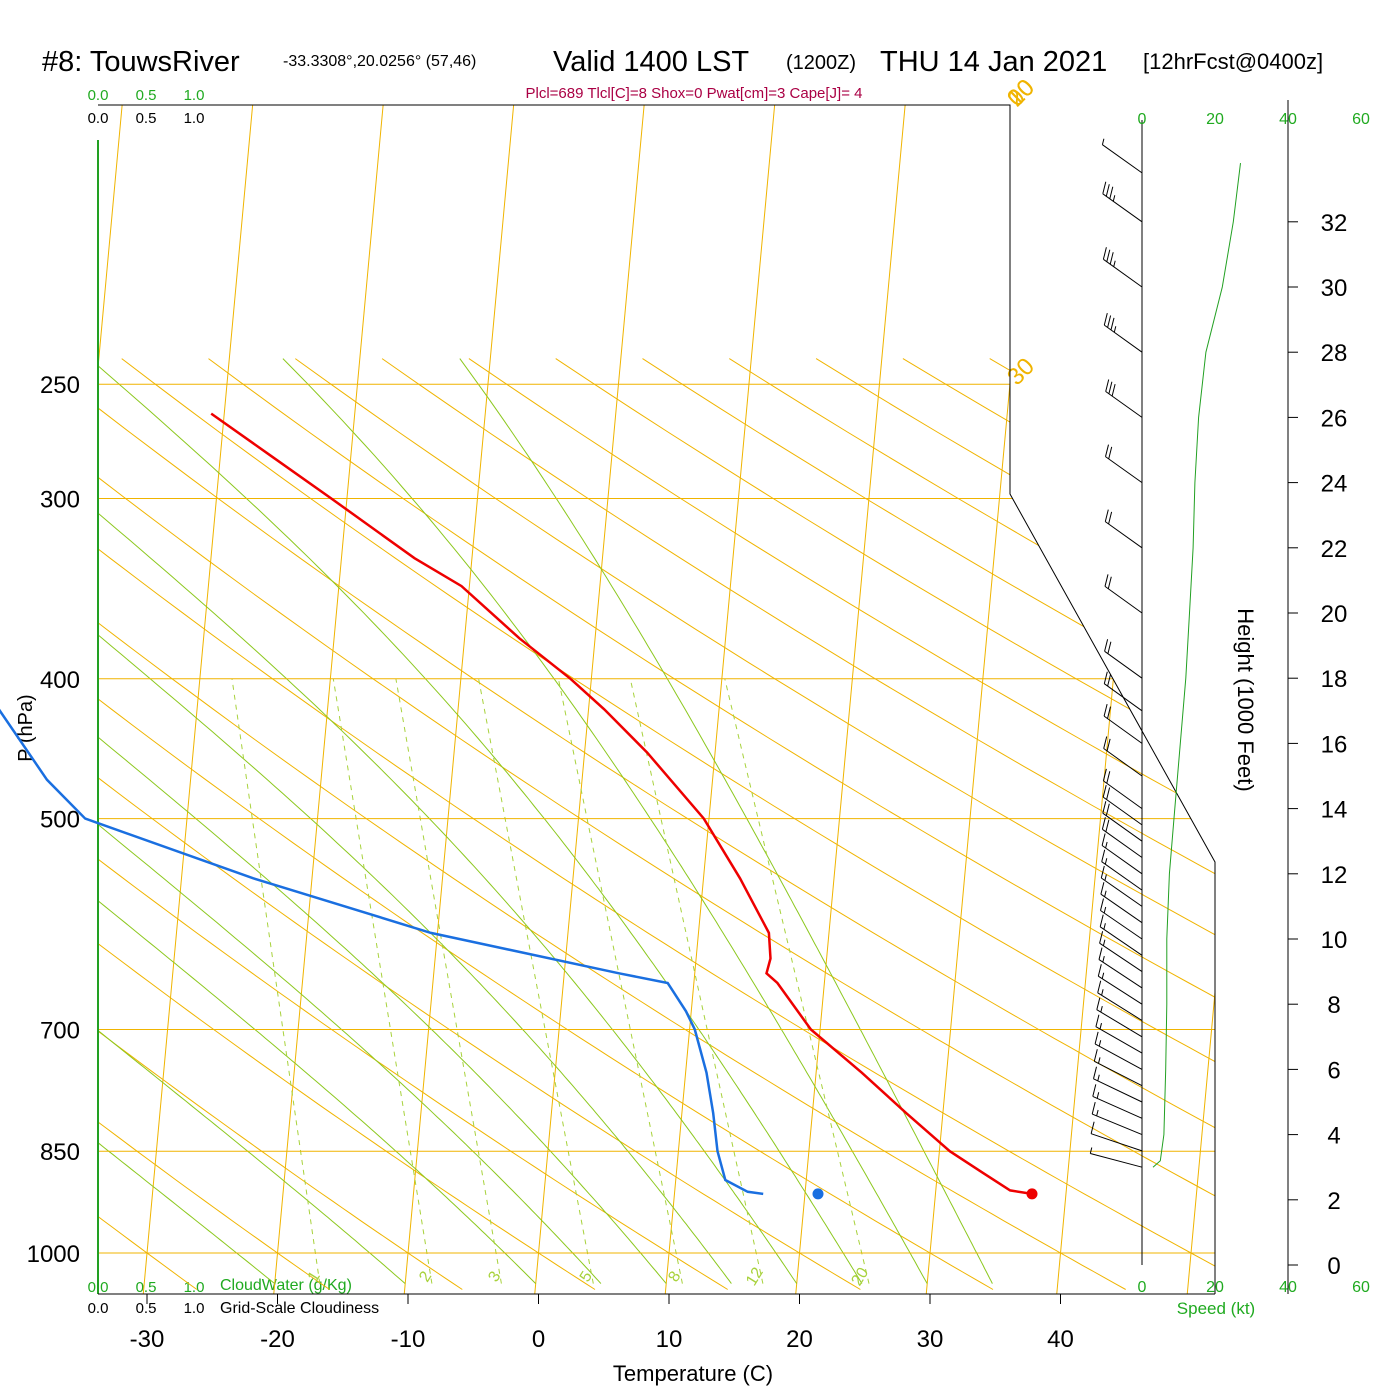 This screenshot has width=1400, height=1400. I want to click on pressure-tick-label: 700, so click(60, 1031).